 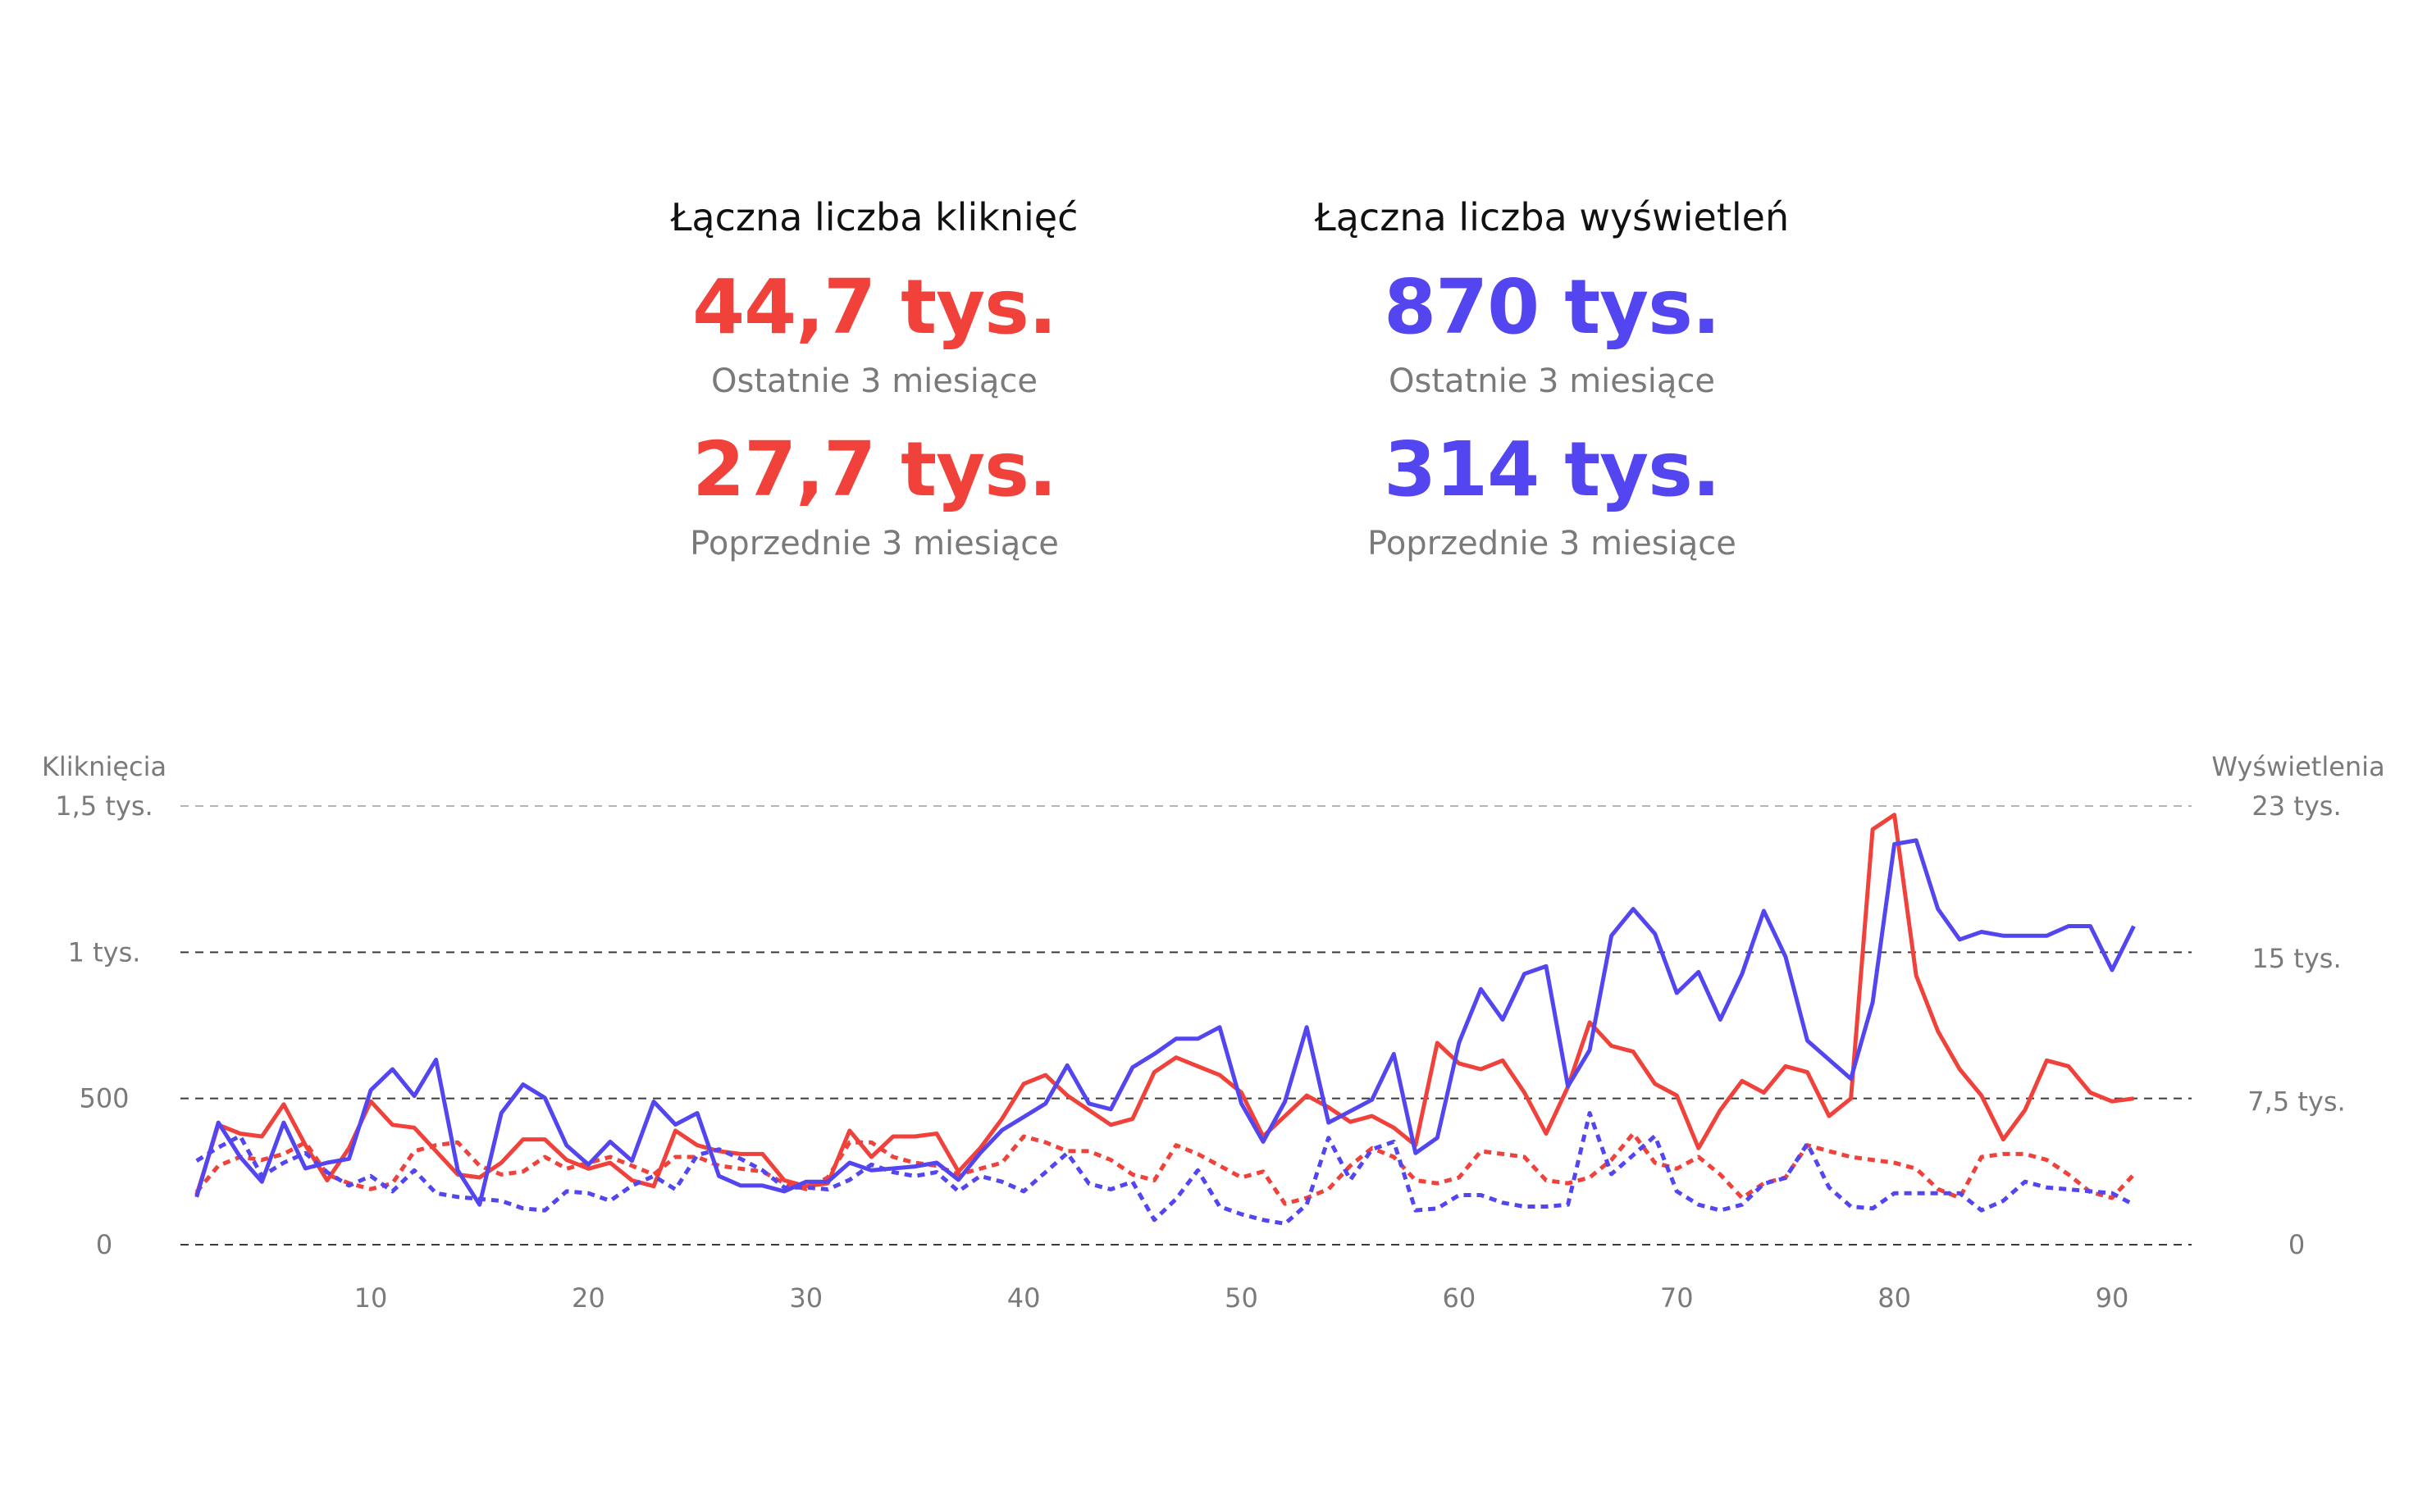 I want to click on x-axis-ticks: 10 20 30 40 50 60 70 80 90, so click(x=1241, y=1298).